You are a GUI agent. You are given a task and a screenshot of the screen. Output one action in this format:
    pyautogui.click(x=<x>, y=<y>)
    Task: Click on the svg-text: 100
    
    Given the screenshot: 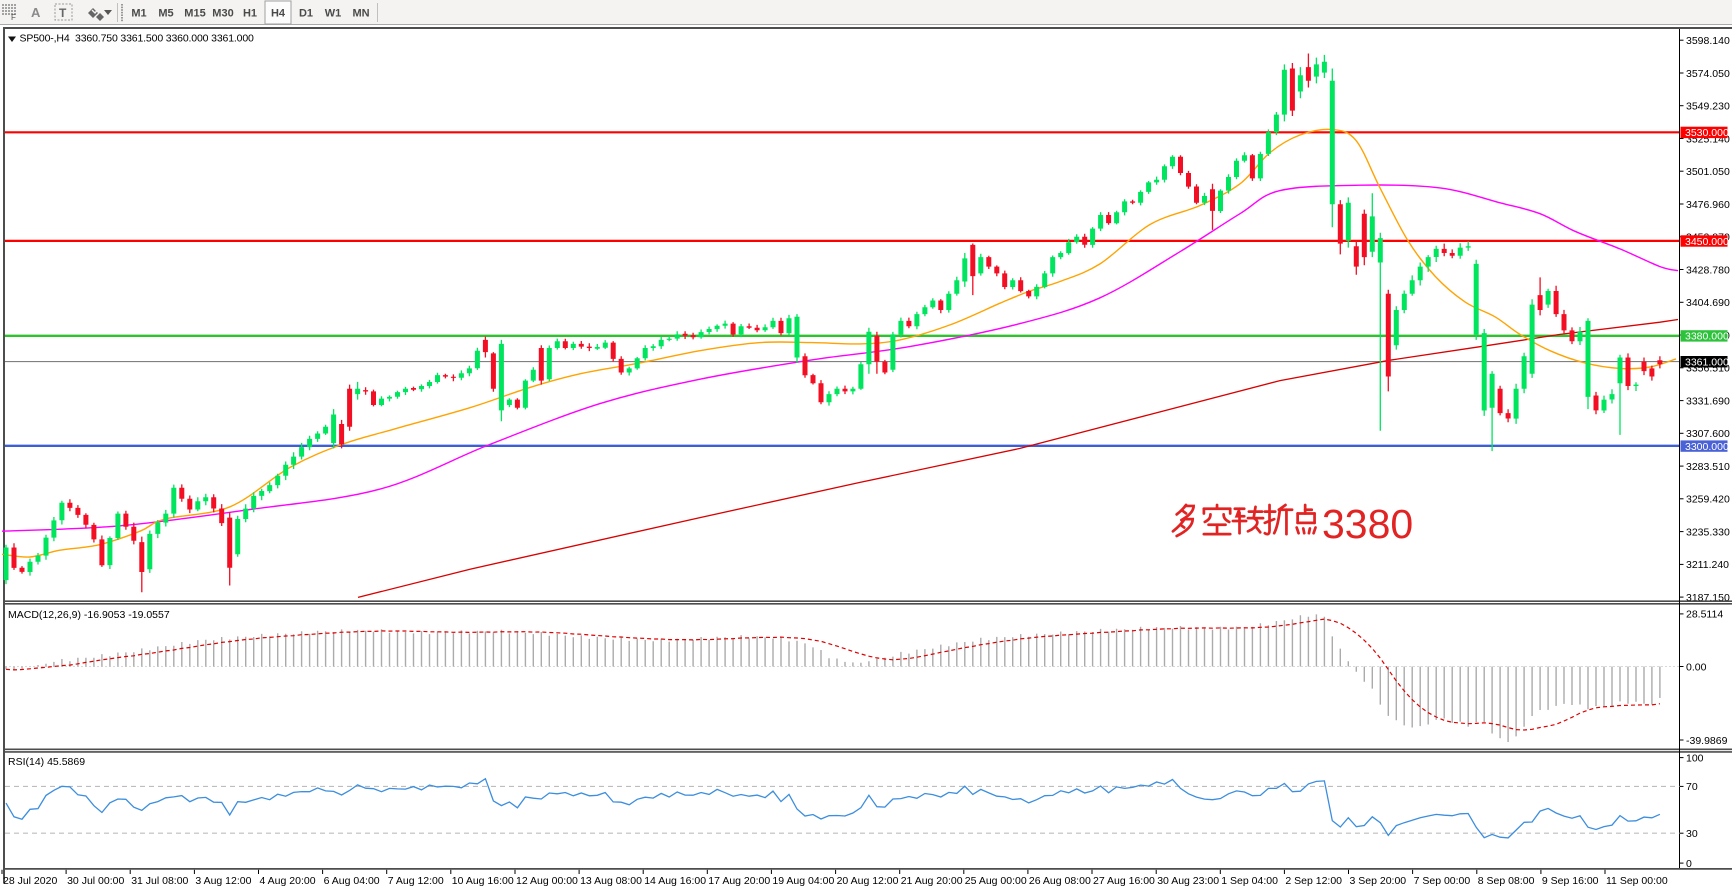 What is the action you would take?
    pyautogui.click(x=1695, y=758)
    